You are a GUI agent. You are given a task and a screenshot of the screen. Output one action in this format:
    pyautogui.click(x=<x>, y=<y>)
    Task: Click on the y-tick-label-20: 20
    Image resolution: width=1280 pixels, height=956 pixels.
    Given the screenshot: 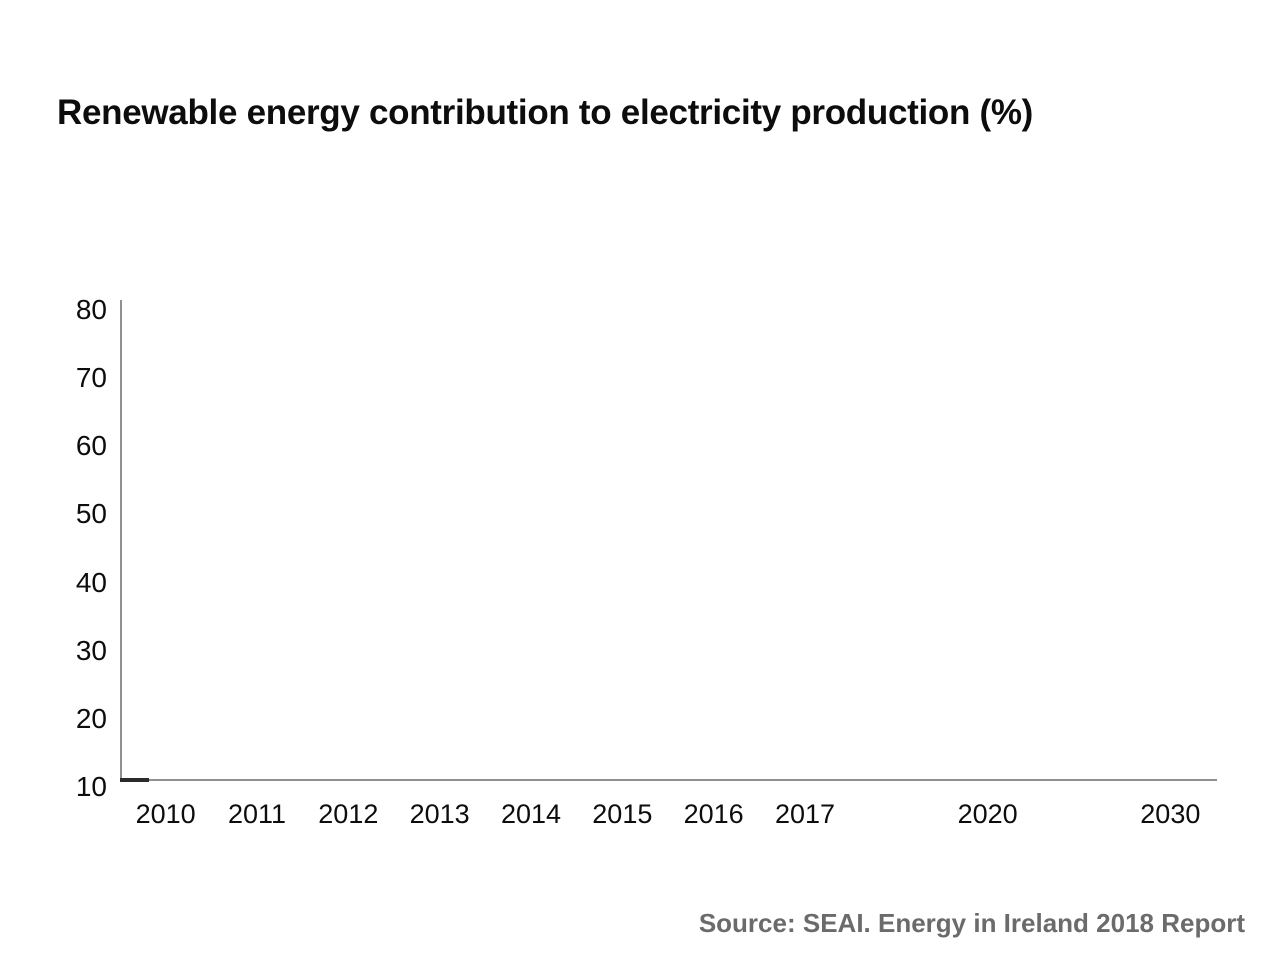 What is the action you would take?
    pyautogui.click(x=91, y=718)
    